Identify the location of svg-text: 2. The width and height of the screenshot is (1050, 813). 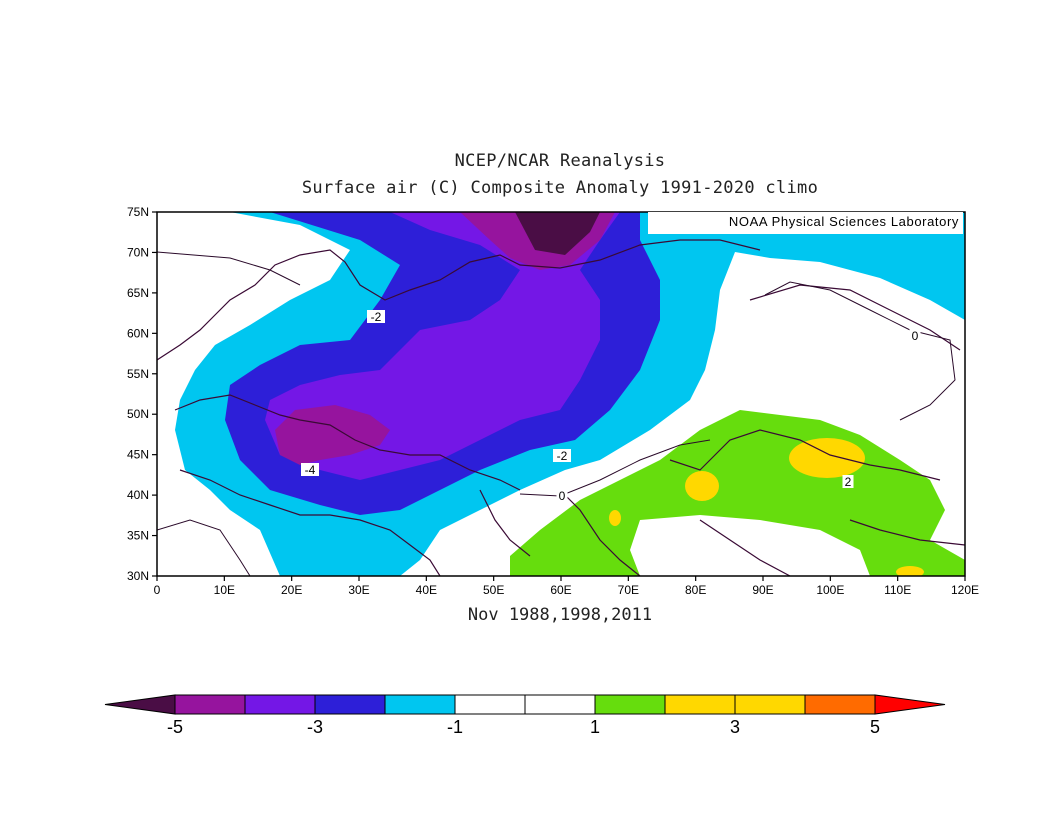
(848, 482).